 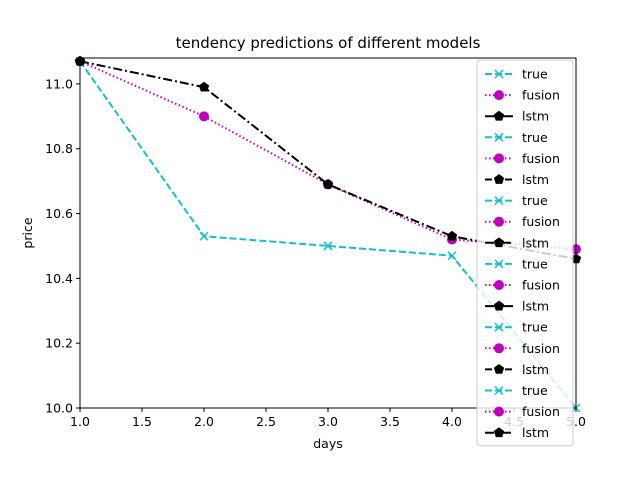 I want to click on x-tick-label: 1.5, so click(x=142, y=421).